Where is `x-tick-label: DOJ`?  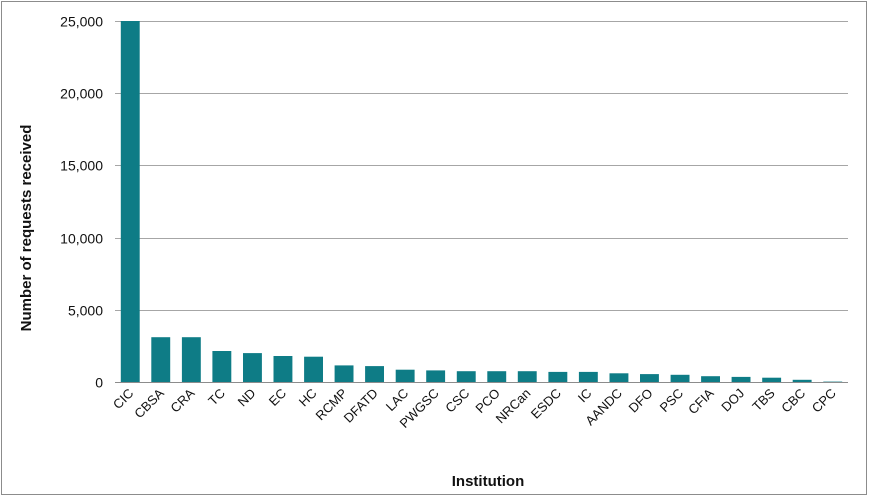
x-tick-label: DOJ is located at coordinates (732, 400).